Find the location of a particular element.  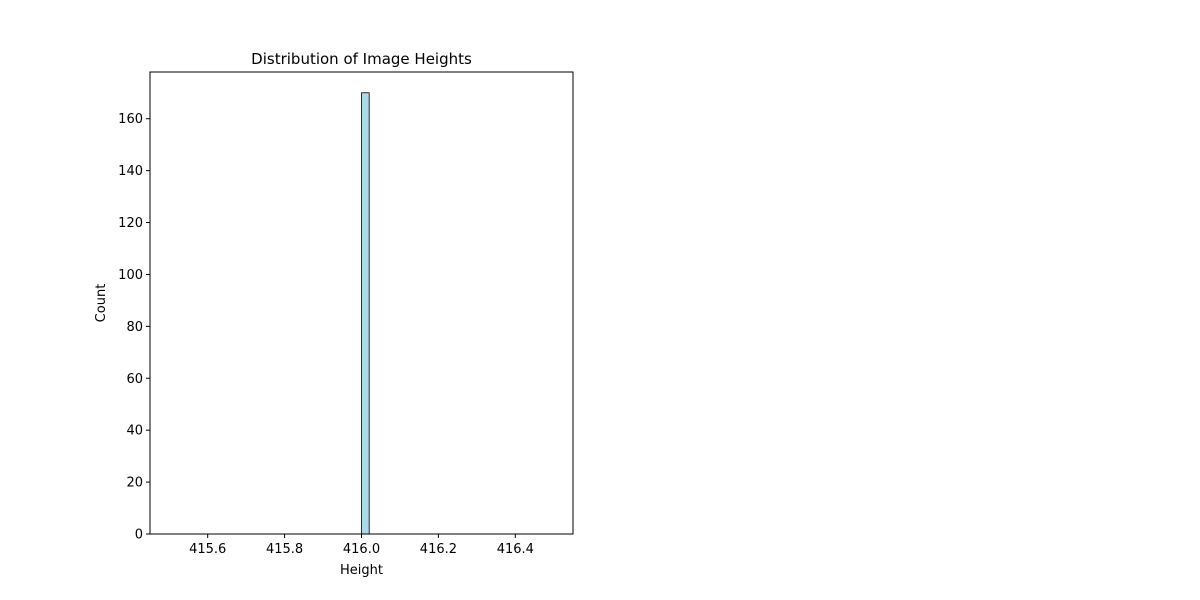

y-tick-label: 100 is located at coordinates (130, 275).